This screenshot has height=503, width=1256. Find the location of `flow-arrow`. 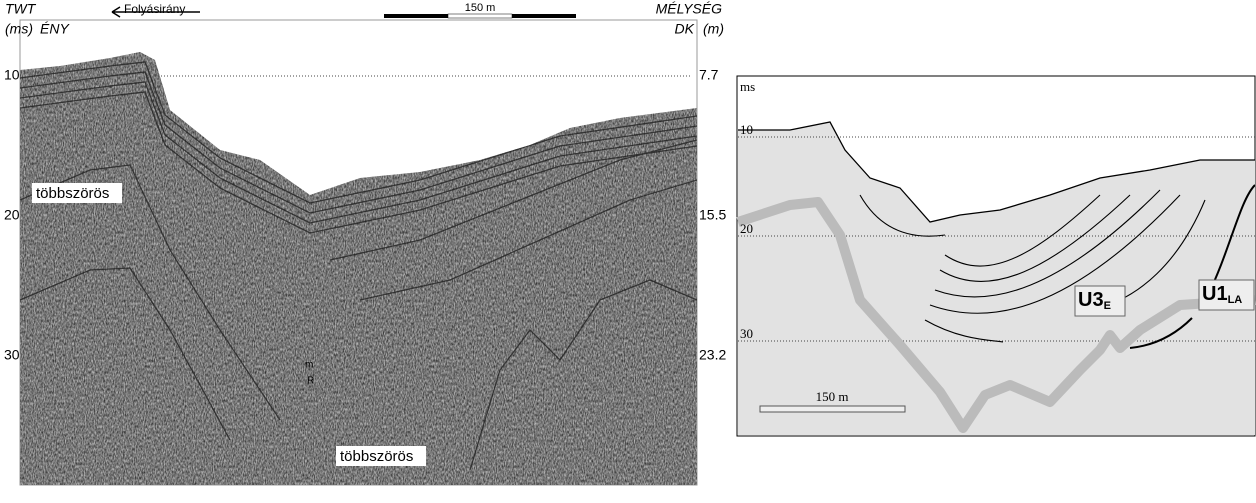

flow-arrow is located at coordinates (155, 12).